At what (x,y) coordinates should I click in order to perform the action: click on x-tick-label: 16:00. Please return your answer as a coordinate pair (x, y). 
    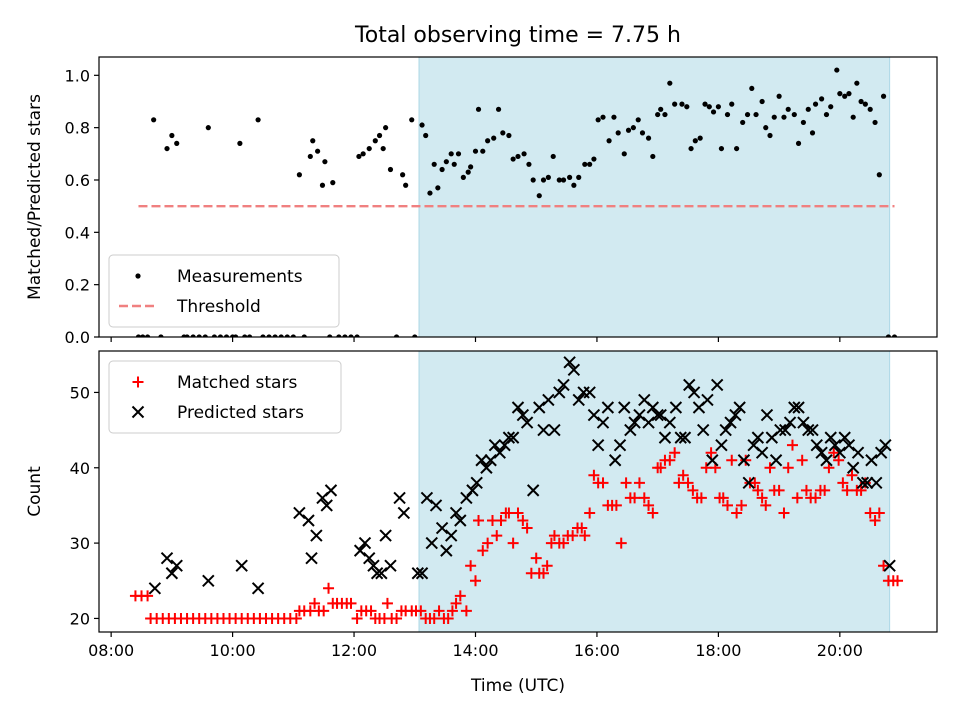
    Looking at the image, I should click on (597, 650).